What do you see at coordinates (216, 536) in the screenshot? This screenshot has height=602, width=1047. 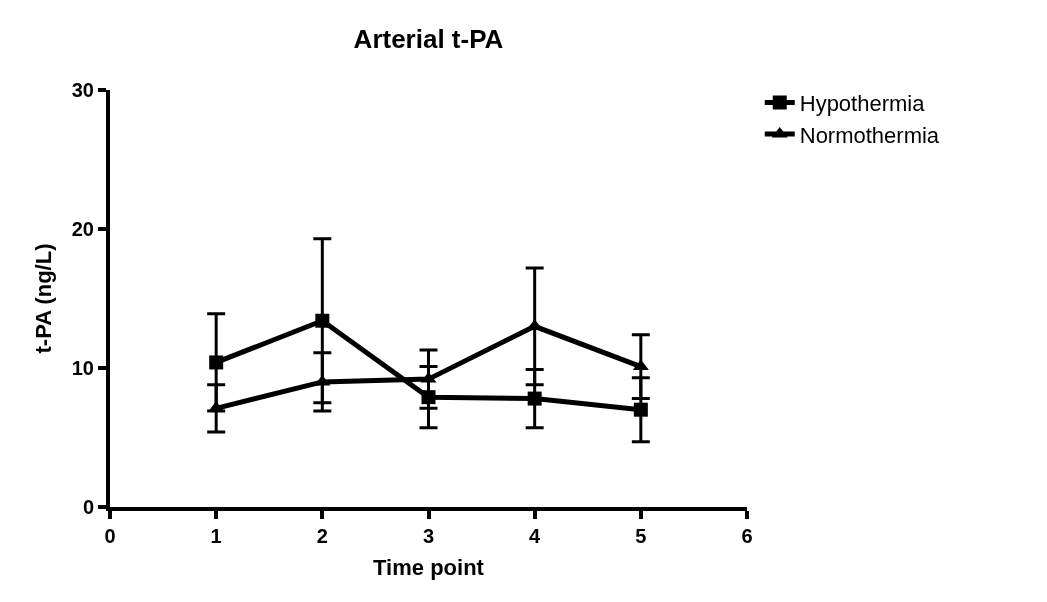 I see `x-tick-label: 1` at bounding box center [216, 536].